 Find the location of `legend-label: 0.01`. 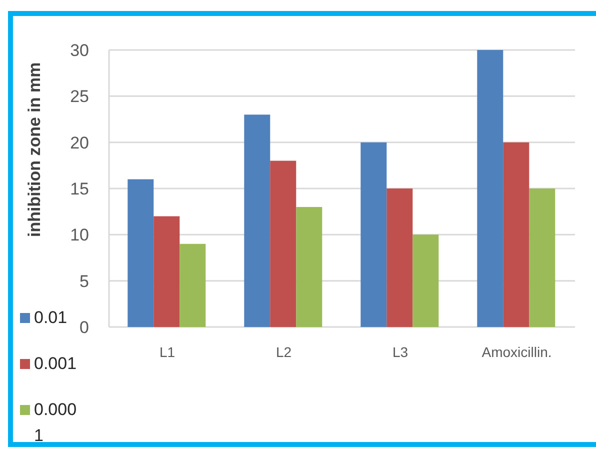

legend-label: 0.01 is located at coordinates (51, 317).